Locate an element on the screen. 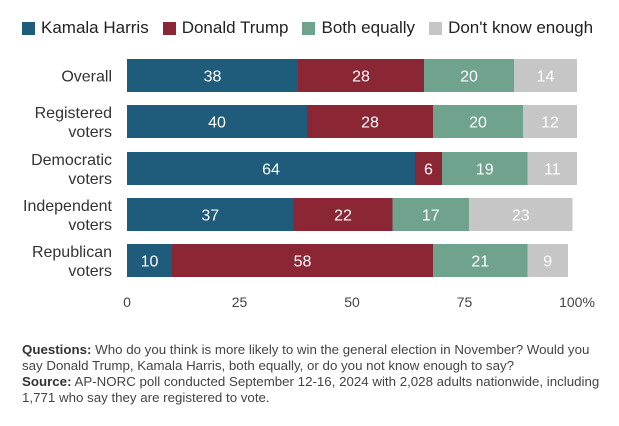 The image size is (619, 426). legend-swatch-both-equally is located at coordinates (309, 28).